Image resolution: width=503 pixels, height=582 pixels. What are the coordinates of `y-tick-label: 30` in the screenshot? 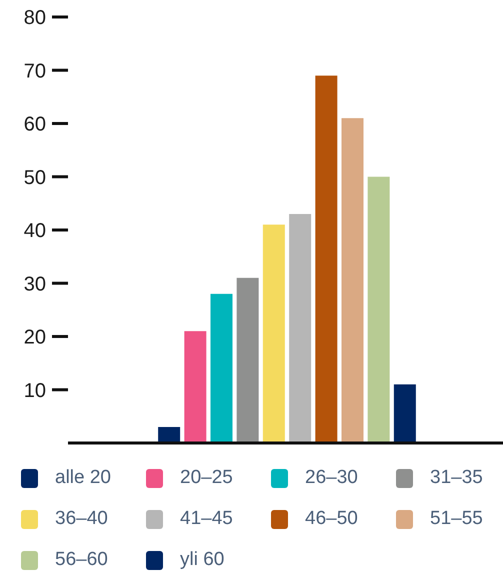 It's located at (35, 284).